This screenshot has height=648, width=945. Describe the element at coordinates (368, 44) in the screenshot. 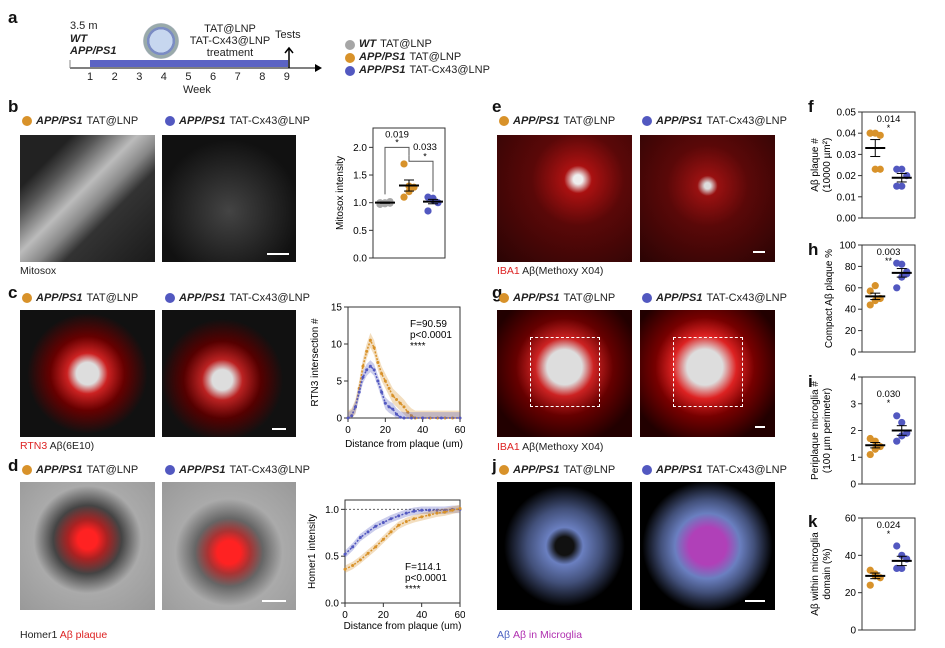

I see `legend-genotype: WT` at that location.